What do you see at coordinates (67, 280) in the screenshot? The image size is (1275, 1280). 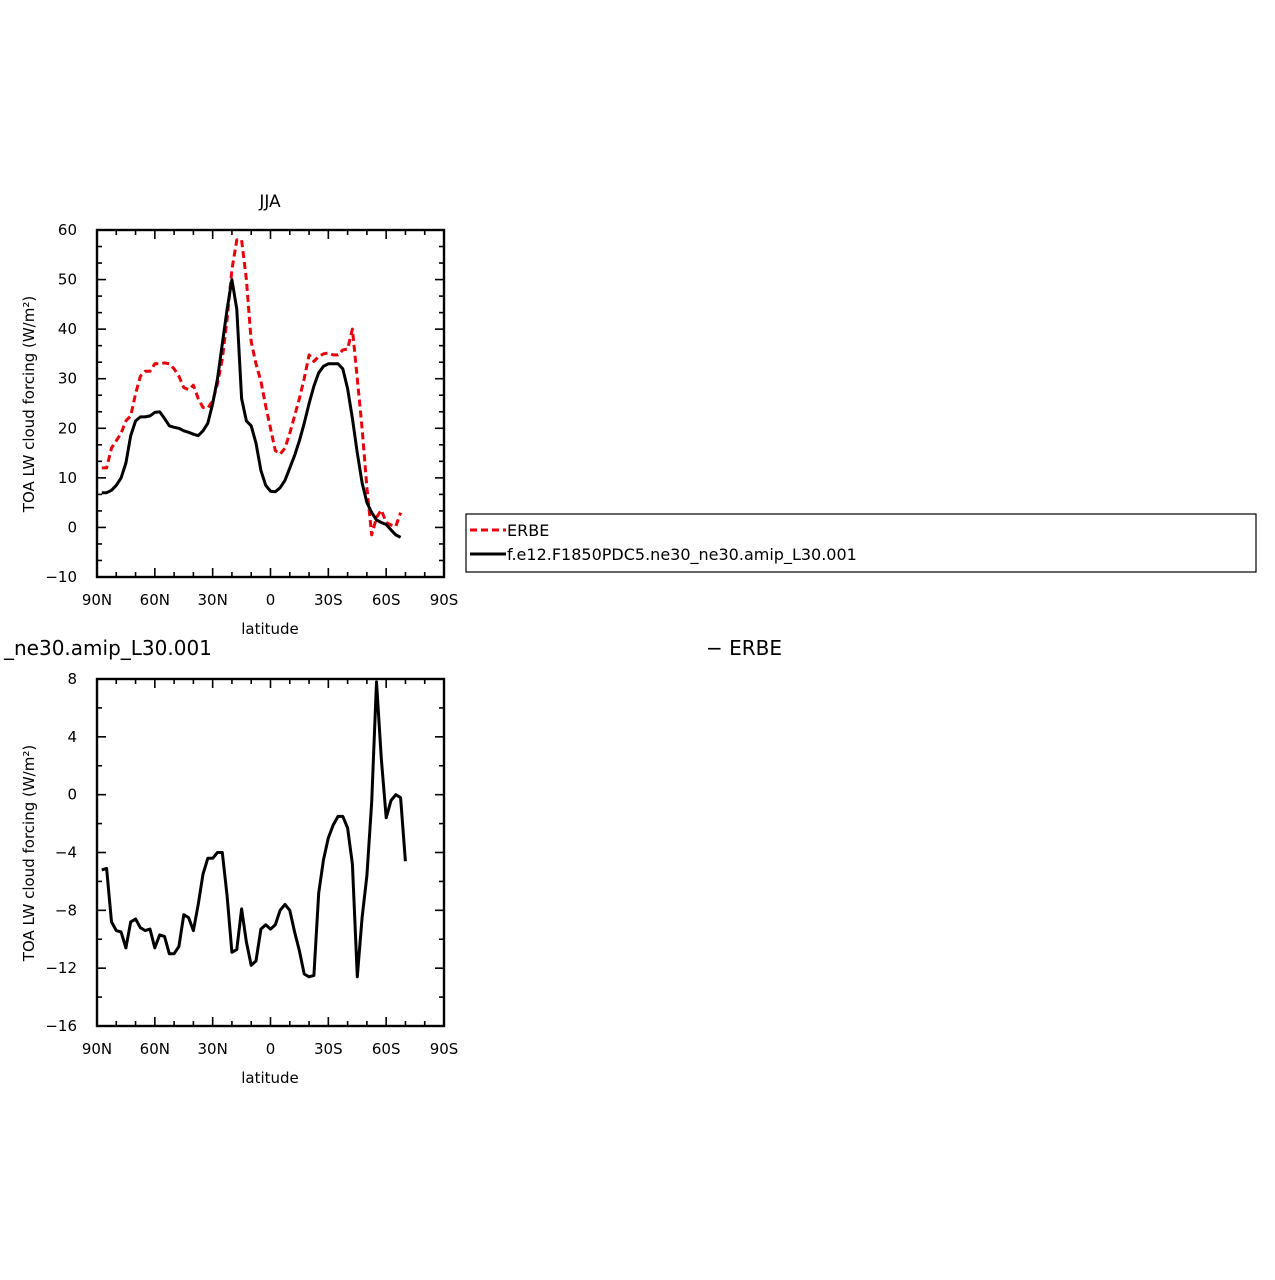 I see `y-tick-label: 50` at bounding box center [67, 280].